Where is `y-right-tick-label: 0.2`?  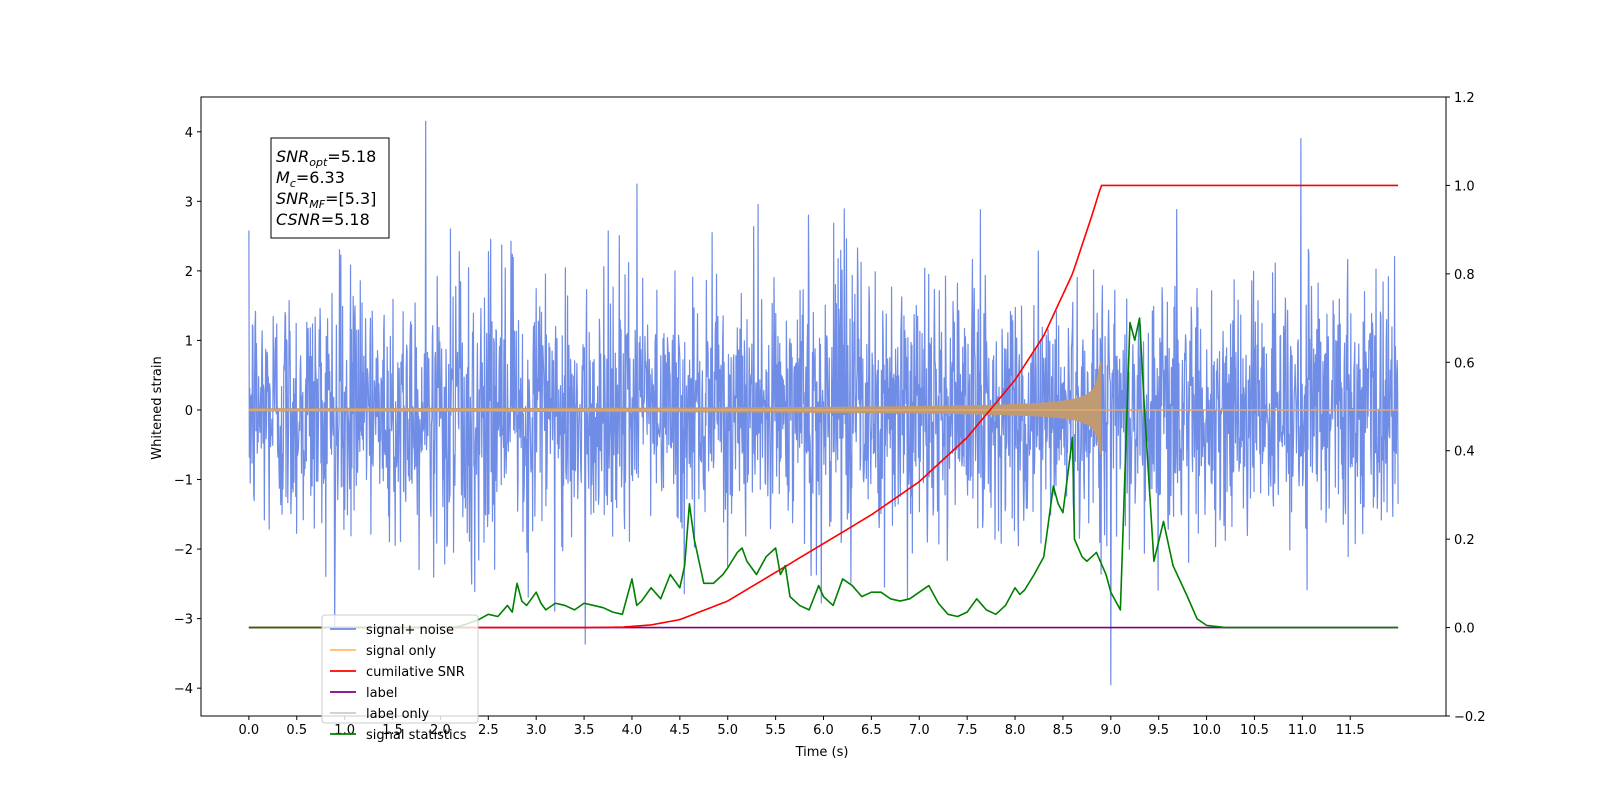
y-right-tick-label: 0.2 is located at coordinates (1464, 540).